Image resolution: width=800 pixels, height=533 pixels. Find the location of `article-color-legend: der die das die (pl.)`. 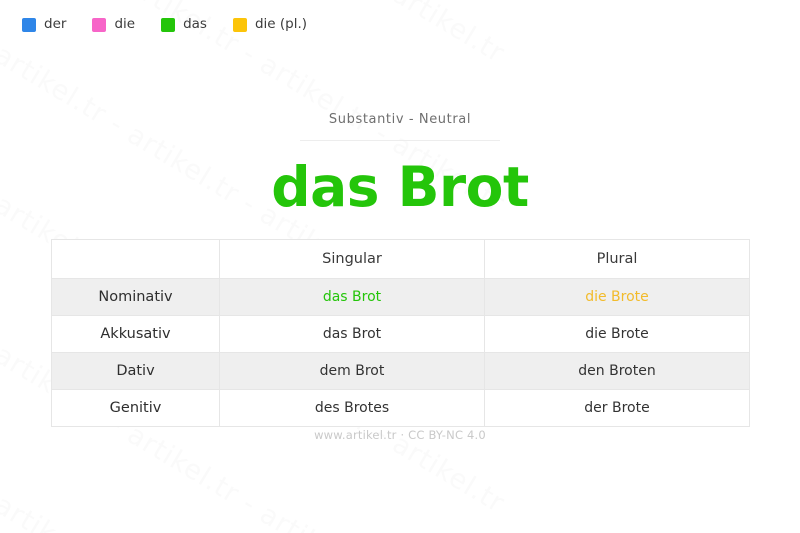

article-color-legend: der die das die (pl.) is located at coordinates (177, 25).